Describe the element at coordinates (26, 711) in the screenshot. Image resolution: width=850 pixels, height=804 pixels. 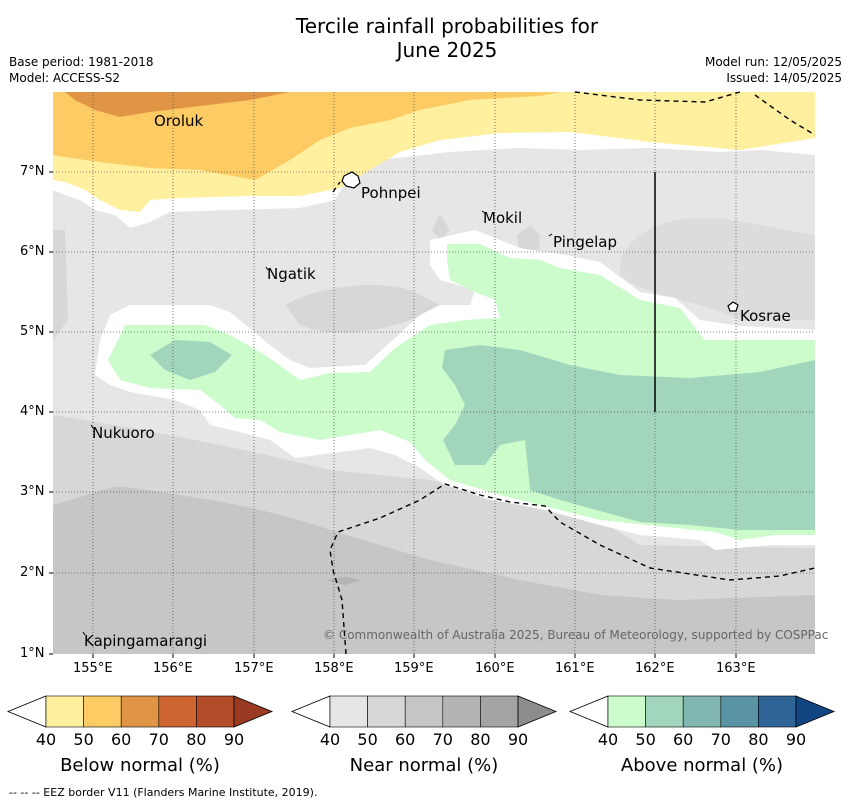
I see `below-colorbar-min-extension` at that location.